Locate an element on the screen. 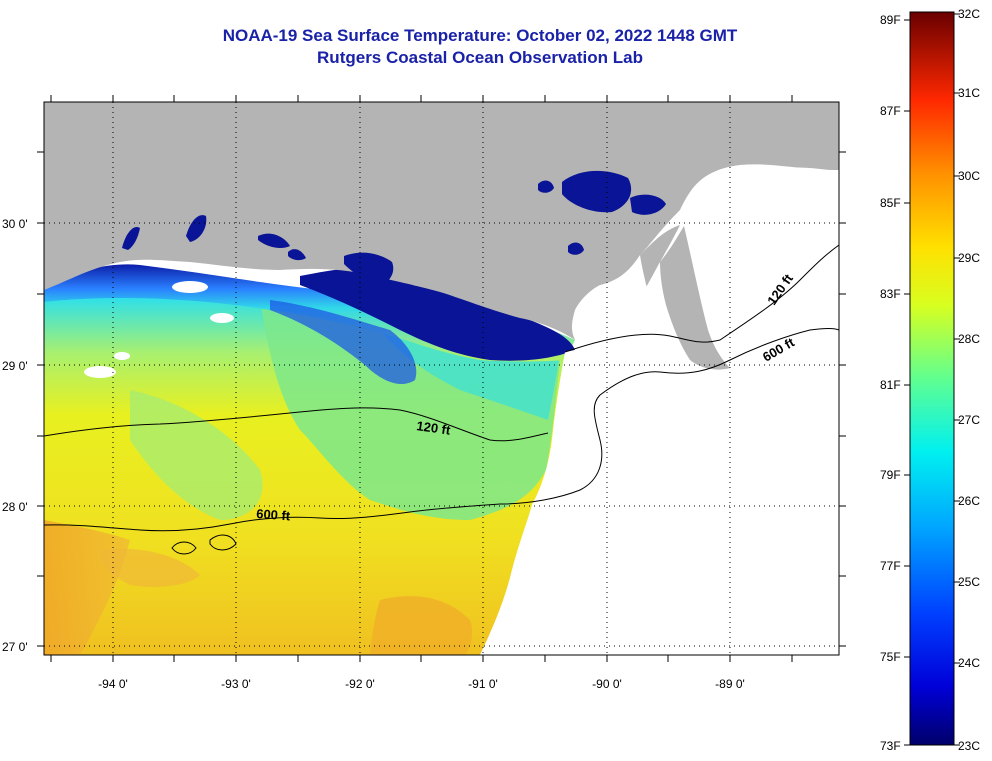 The height and width of the screenshot is (761, 992). colorbar-c-label: 29C is located at coordinates (969, 258).